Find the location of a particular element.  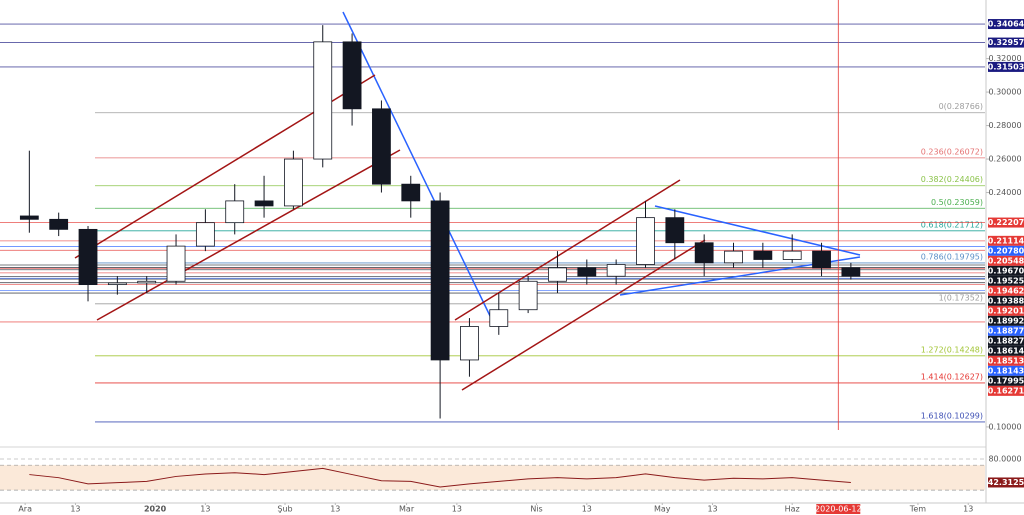

price-label: 0.22207 is located at coordinates (1006, 222).